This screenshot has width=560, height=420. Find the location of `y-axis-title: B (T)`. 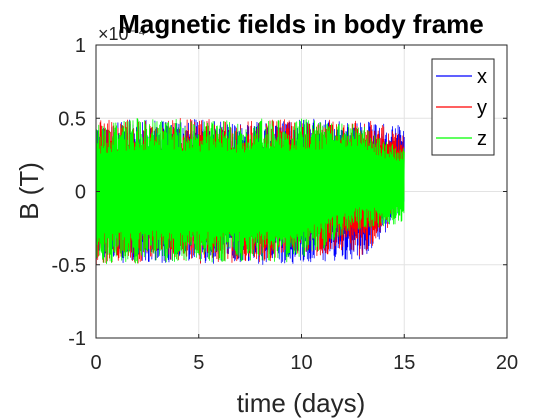

y-axis-title: B (T) is located at coordinates (29, 191).